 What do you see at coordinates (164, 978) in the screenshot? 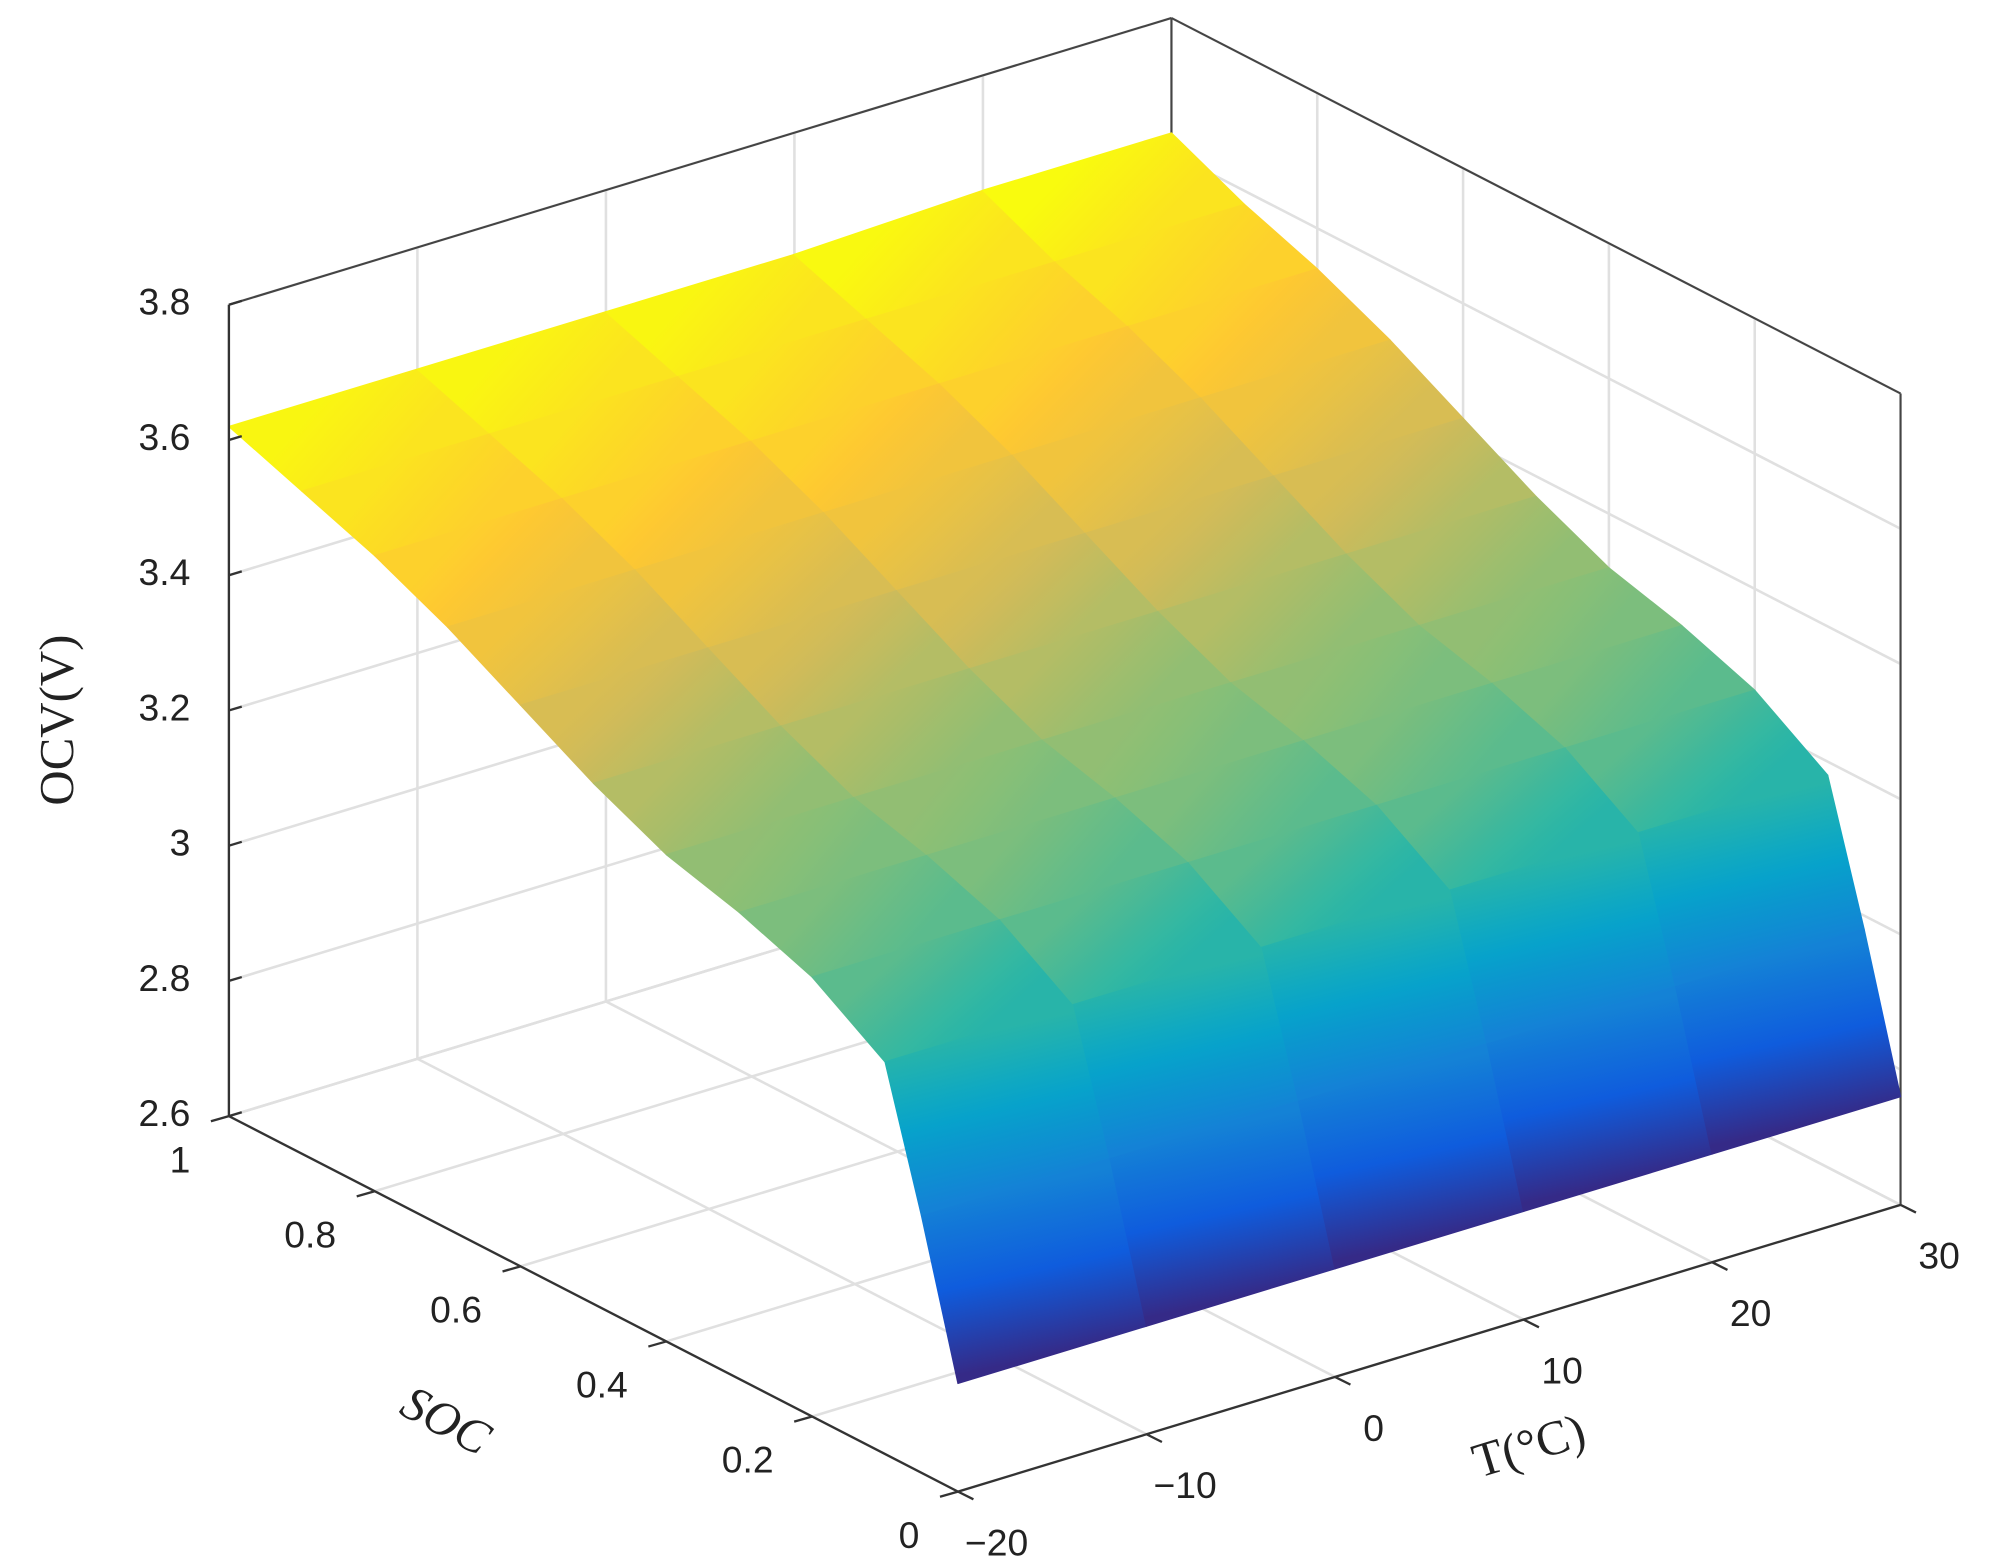
I see `z-tick-label: 2.8` at bounding box center [164, 978].